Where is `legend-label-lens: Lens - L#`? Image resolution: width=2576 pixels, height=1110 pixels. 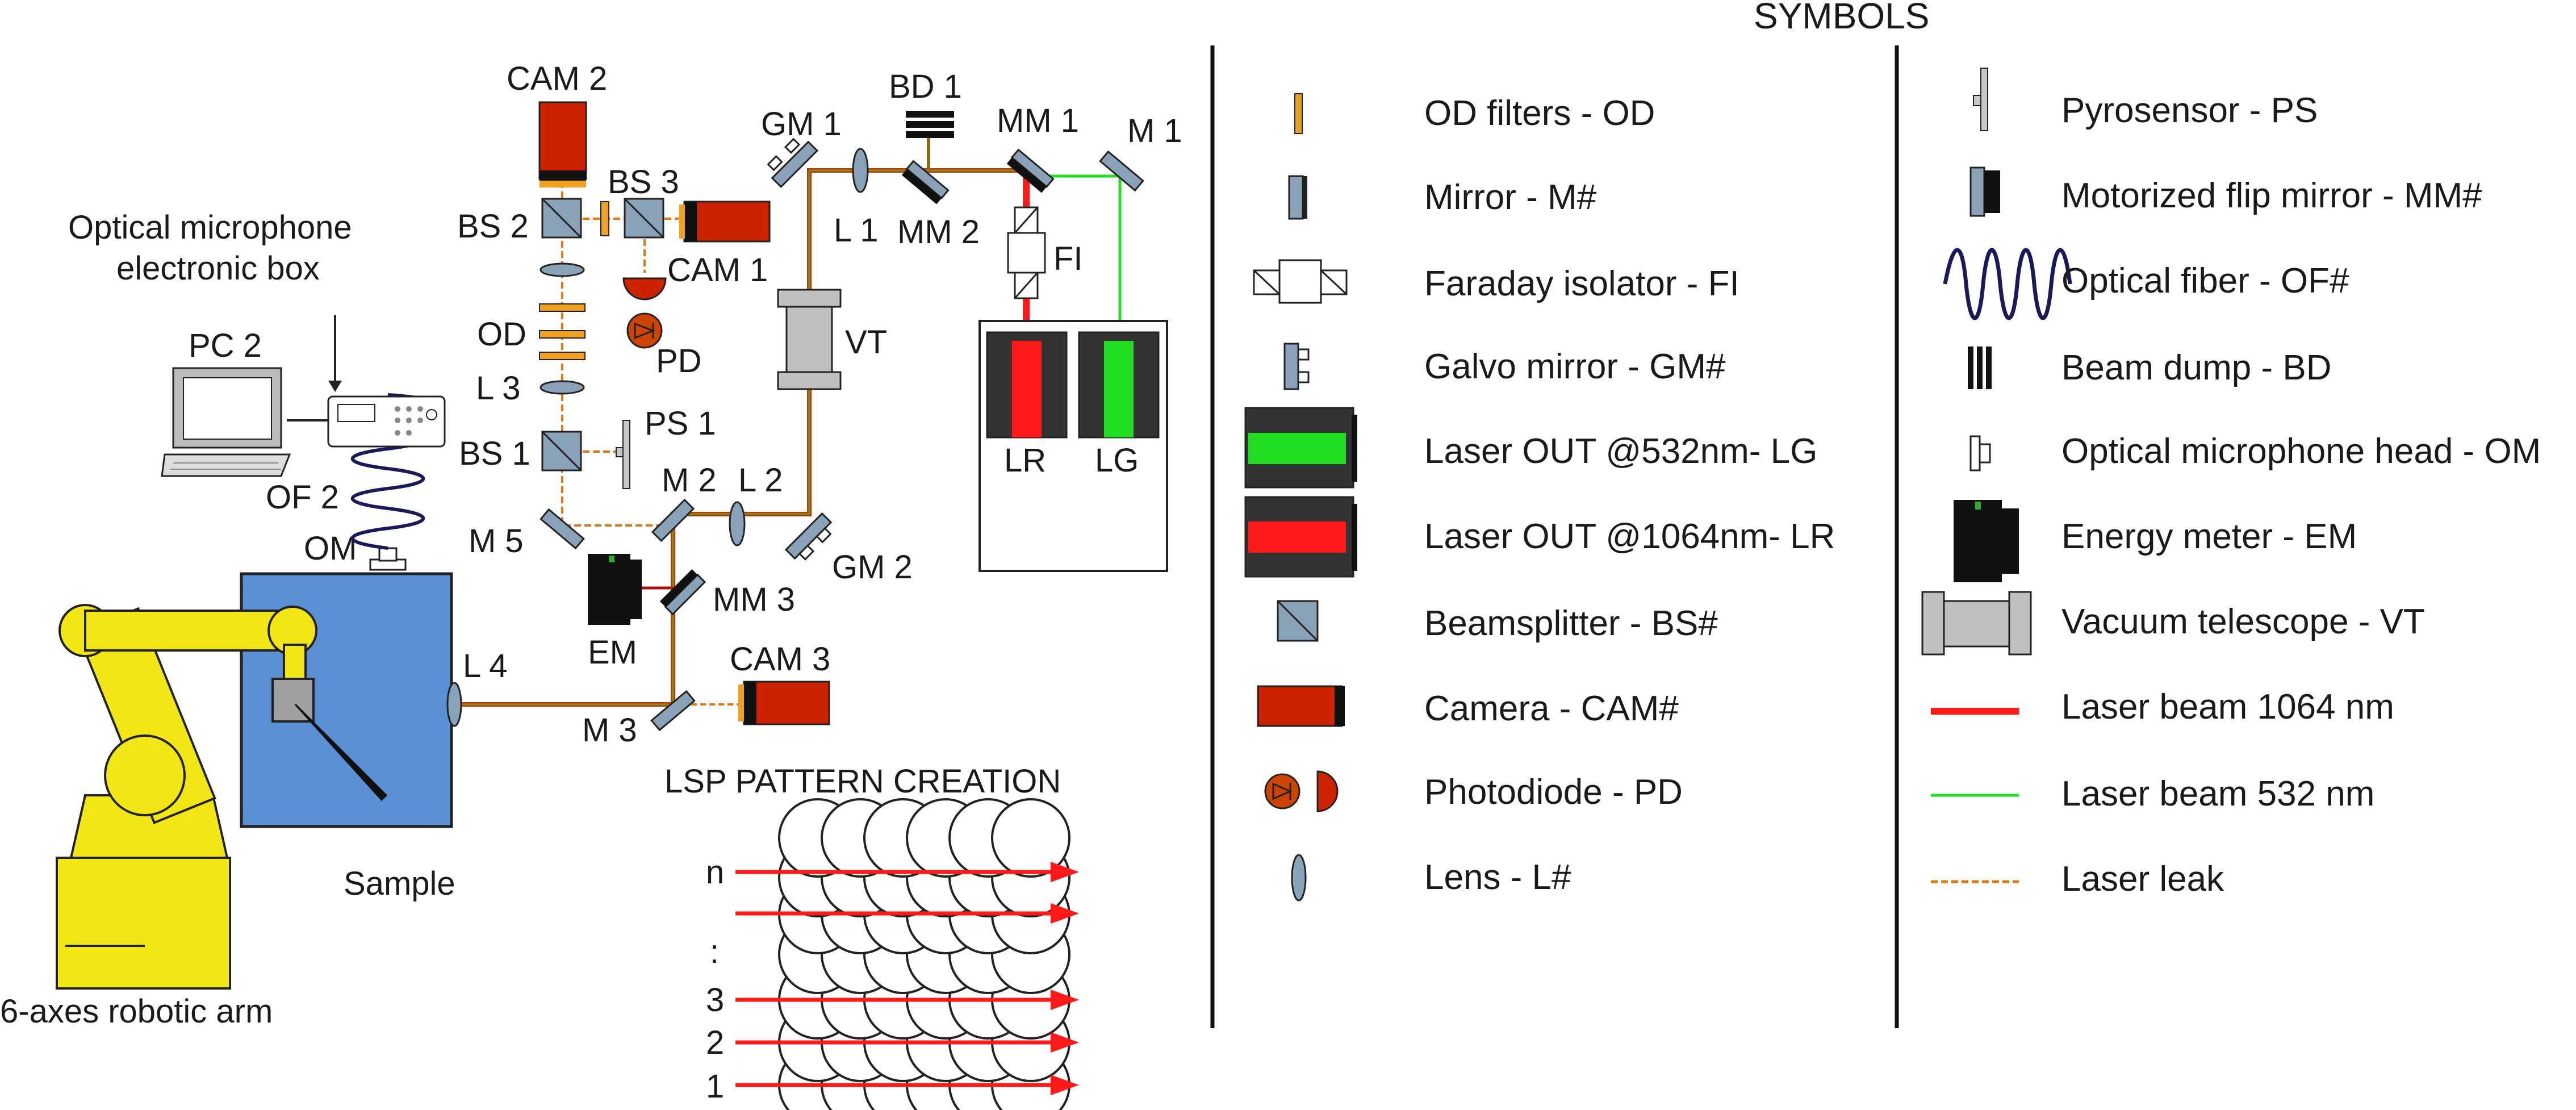
legend-label-lens: Lens - L# is located at coordinates (1497, 877).